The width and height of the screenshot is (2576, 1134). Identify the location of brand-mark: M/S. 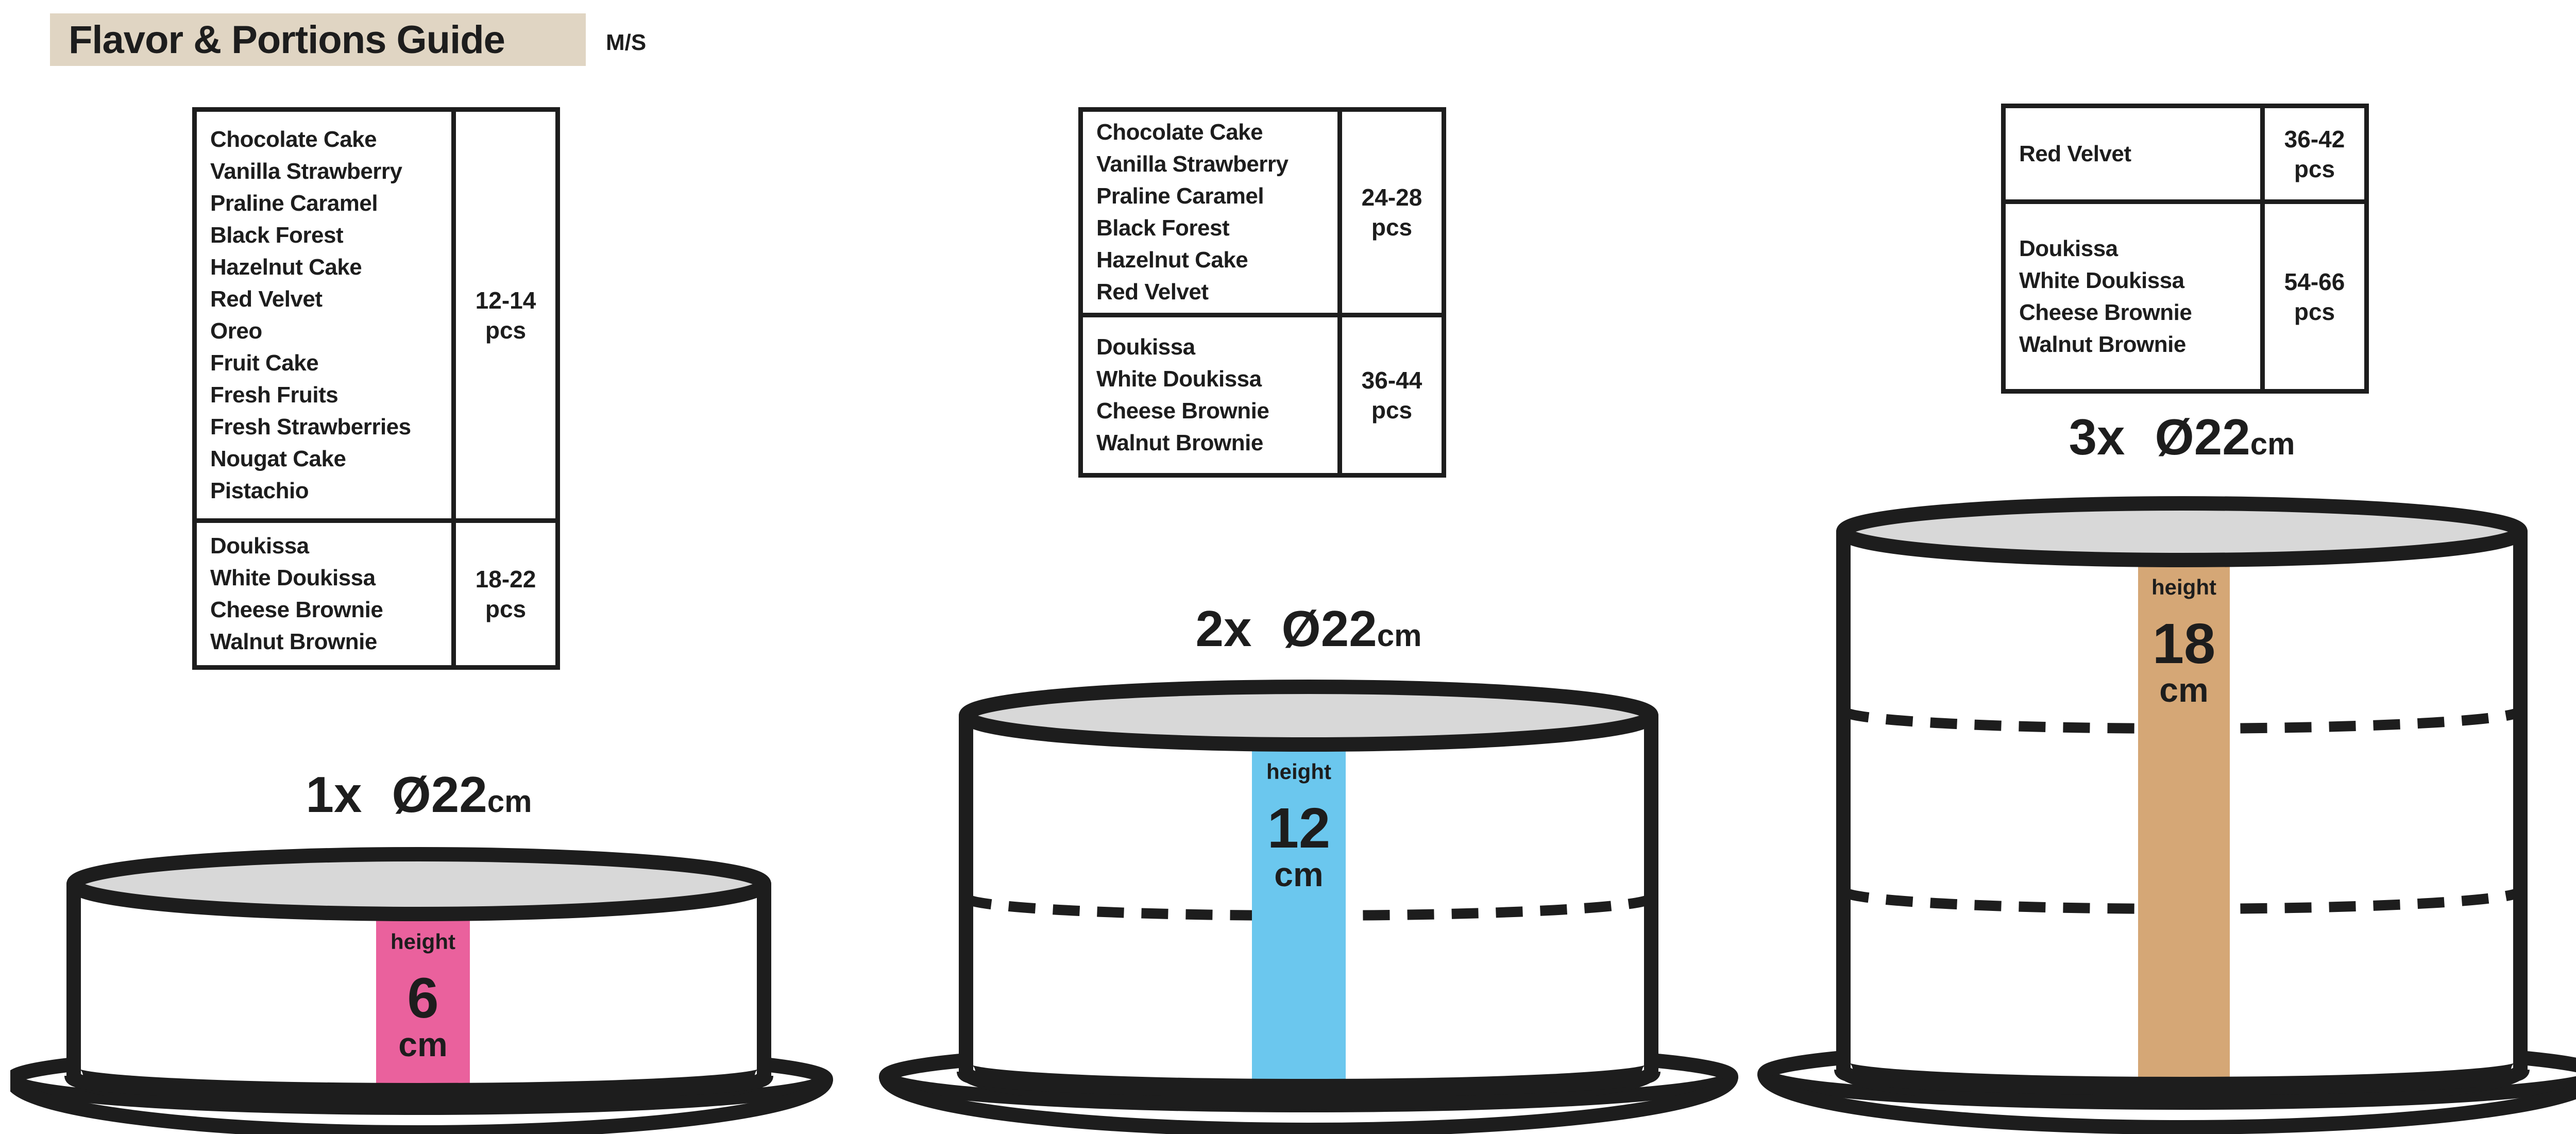
(626, 42).